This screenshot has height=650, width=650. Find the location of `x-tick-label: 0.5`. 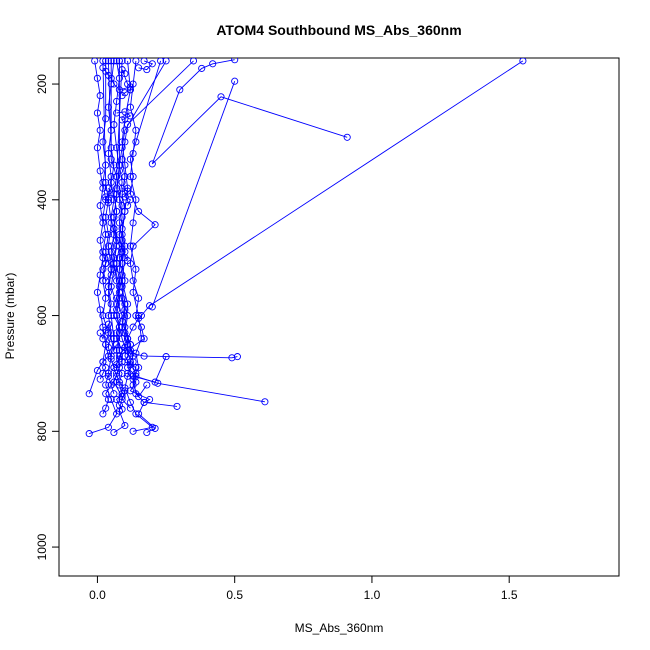

x-tick-label: 0.5 is located at coordinates (234, 595).